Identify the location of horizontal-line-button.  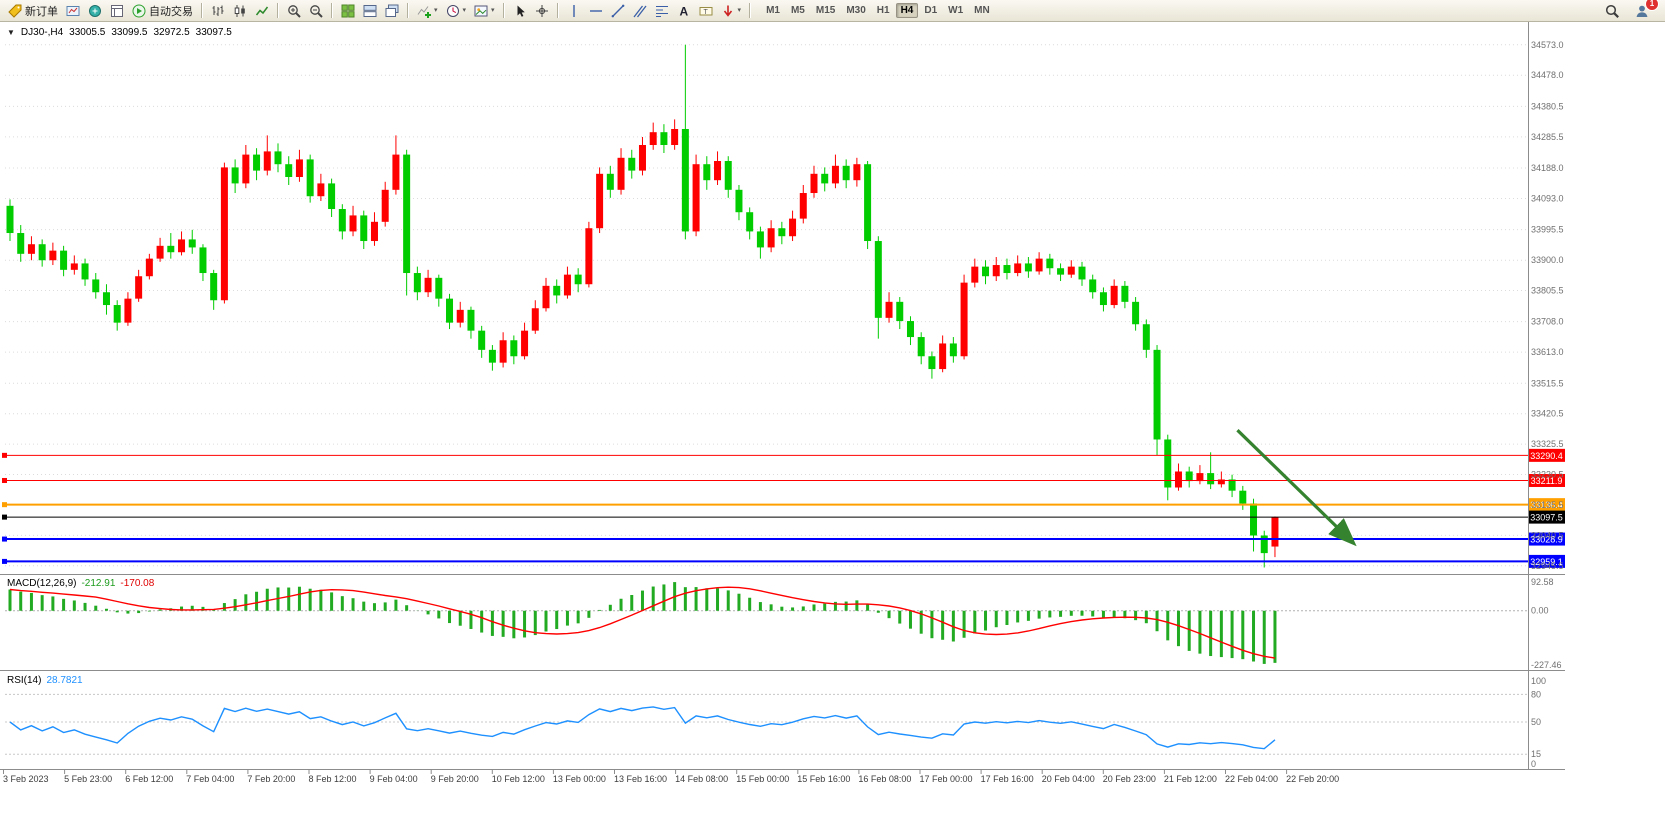
(596, 11).